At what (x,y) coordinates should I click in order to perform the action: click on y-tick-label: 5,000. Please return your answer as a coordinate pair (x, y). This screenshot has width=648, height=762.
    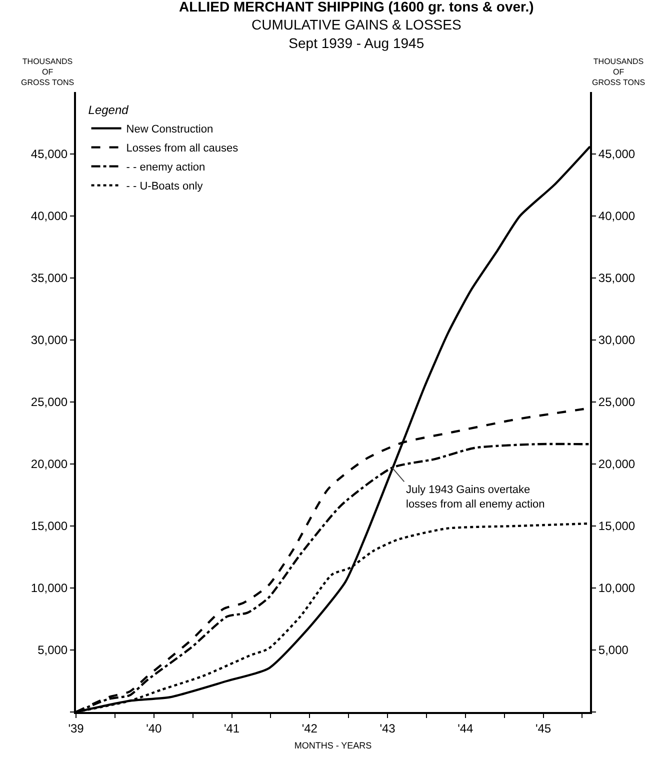
    Looking at the image, I should click on (53, 650).